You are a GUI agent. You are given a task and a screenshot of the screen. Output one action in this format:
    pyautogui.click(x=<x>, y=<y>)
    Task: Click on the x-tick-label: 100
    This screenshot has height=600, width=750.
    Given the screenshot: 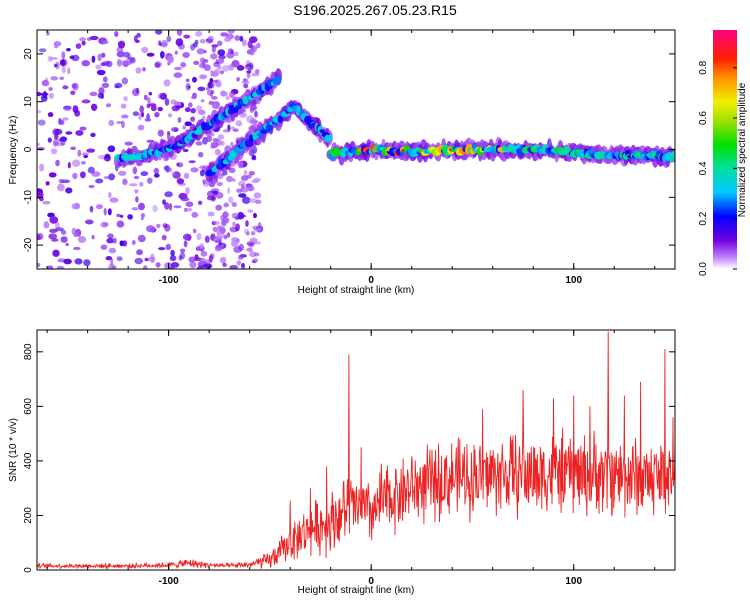 What is the action you would take?
    pyautogui.click(x=573, y=581)
    